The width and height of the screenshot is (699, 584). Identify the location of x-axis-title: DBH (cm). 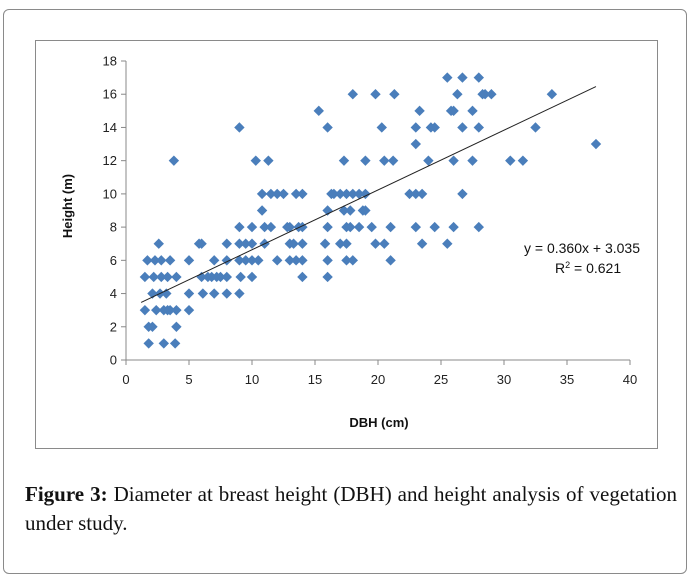
(378, 422).